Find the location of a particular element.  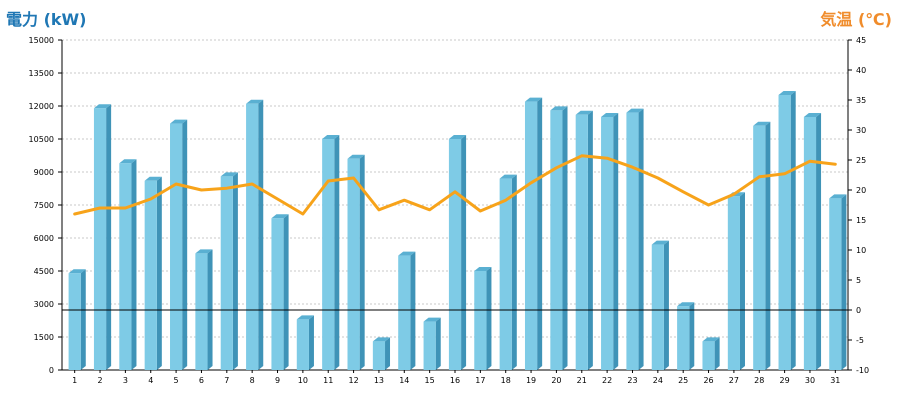

right-axis-tick-label: 25 is located at coordinates (861, 160).